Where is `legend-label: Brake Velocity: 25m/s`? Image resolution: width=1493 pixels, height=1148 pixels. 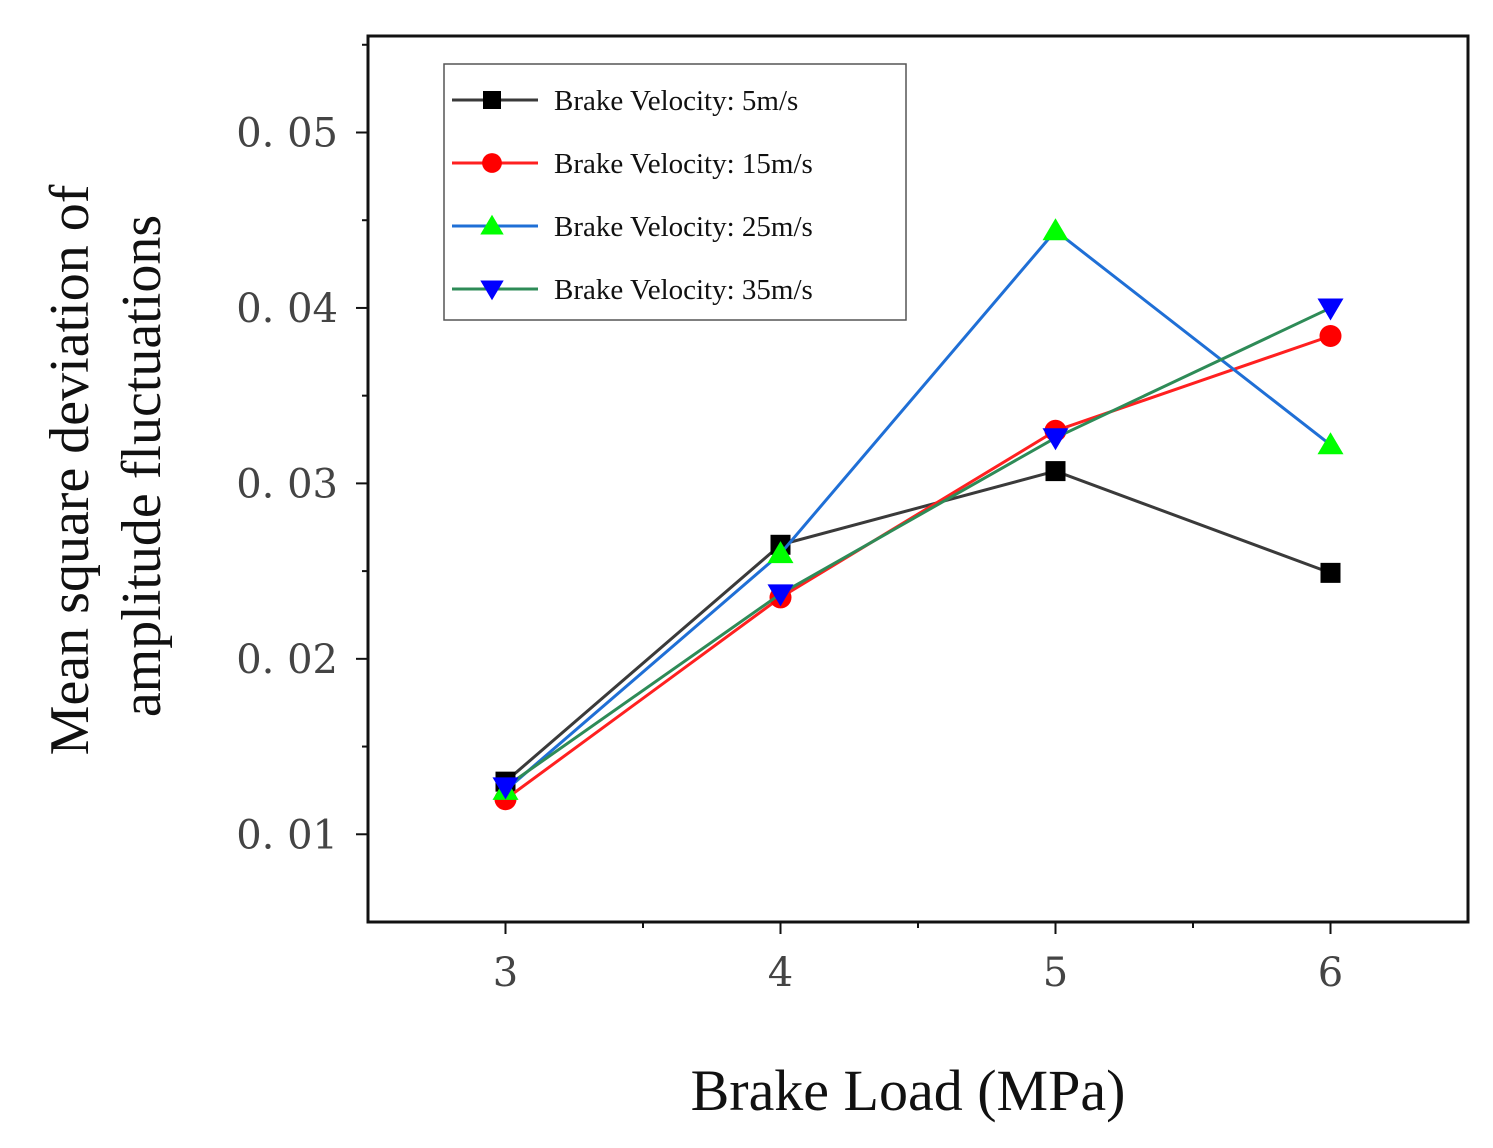
legend-label: Brake Velocity: 25m/s is located at coordinates (683, 227).